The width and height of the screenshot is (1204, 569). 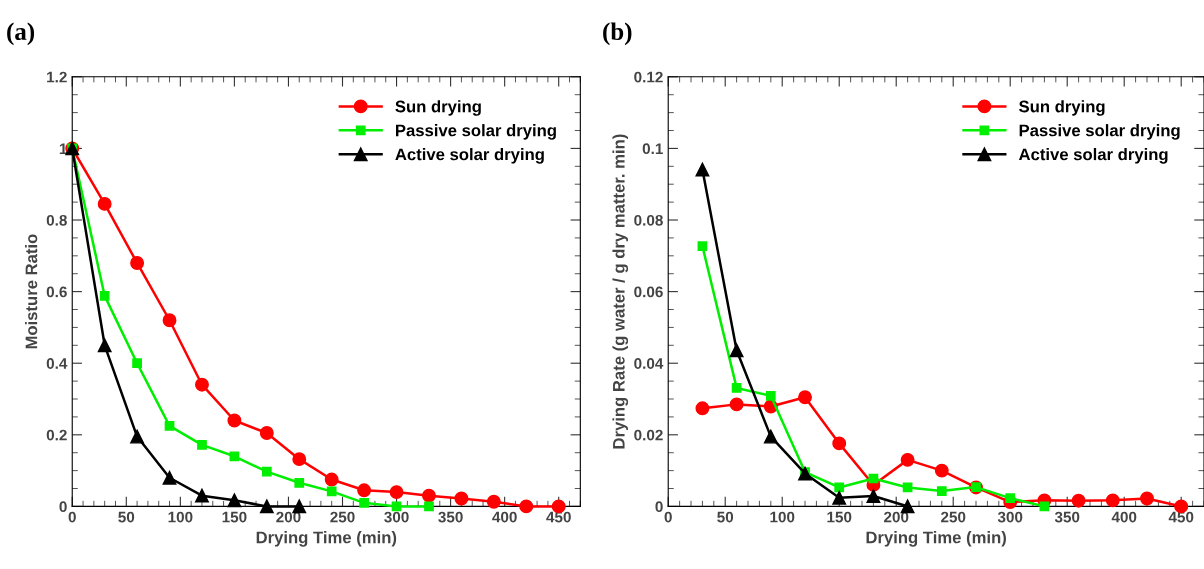 I want to click on y-tick-label: 1.2, so click(x=57, y=77).